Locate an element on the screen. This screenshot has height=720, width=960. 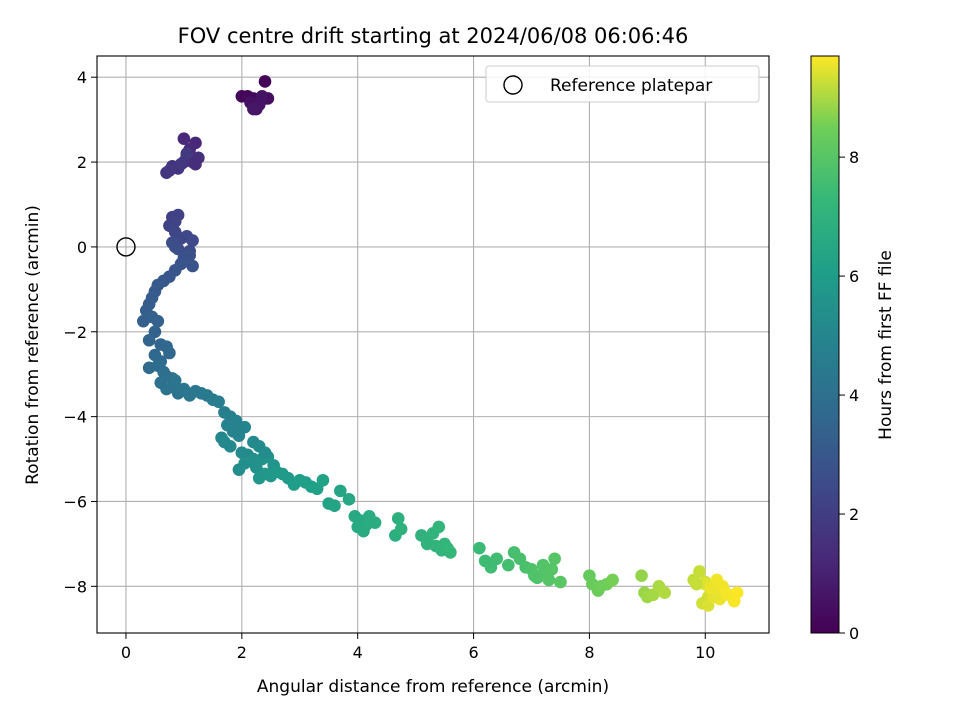
y-axis-label: Rotation from reference (arcmin) is located at coordinates (33, 345).